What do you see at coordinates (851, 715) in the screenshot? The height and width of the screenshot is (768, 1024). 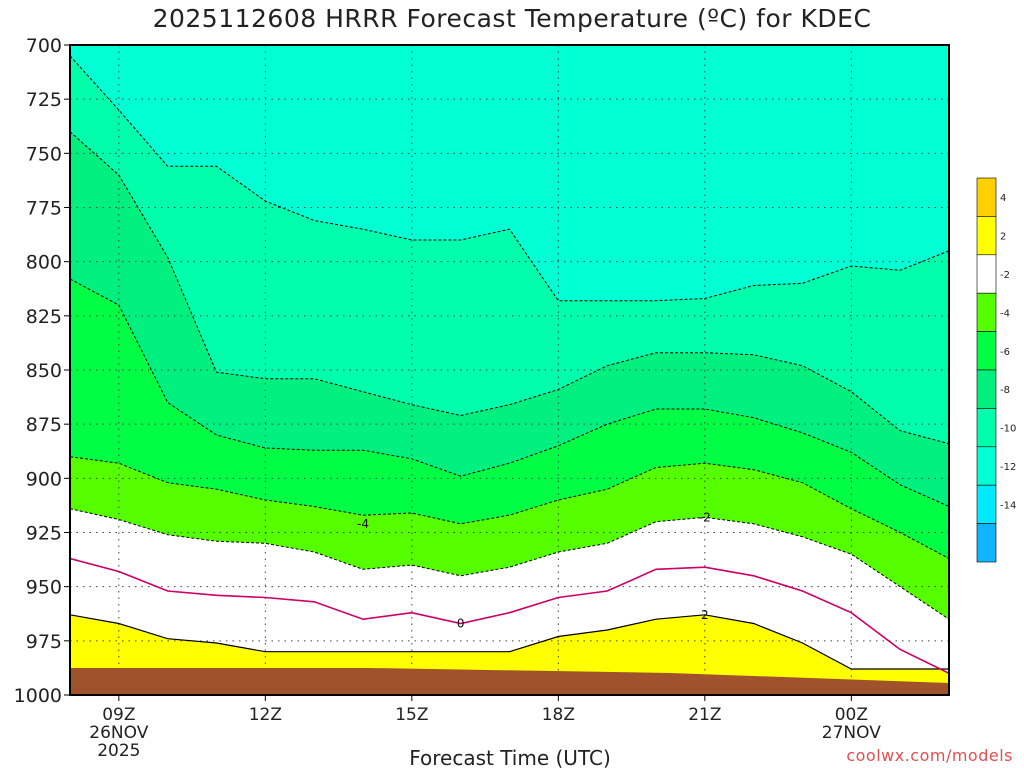 I see `x-tick-label: 00Z` at bounding box center [851, 715].